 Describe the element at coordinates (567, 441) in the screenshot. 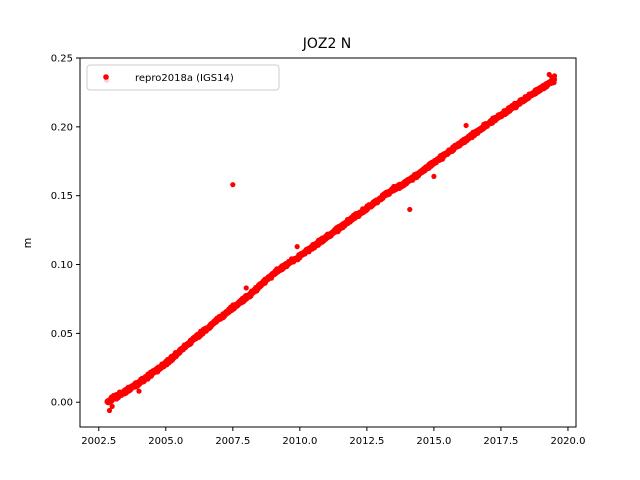

I see `x-tick-label: 2020.0` at that location.